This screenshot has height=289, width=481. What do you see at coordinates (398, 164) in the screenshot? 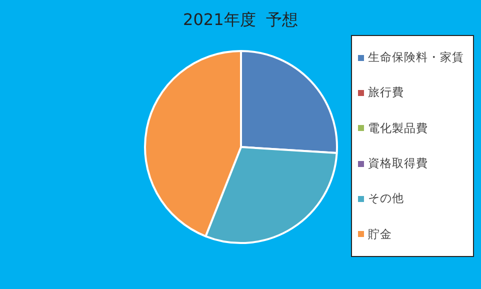
I see `legend-label: 資格取得費` at bounding box center [398, 164].